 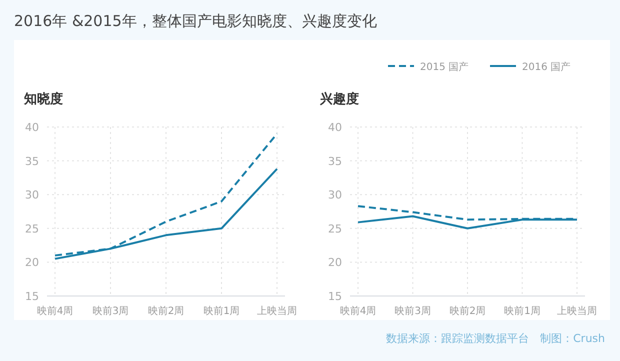 What do you see at coordinates (444, 67) in the screenshot?
I see `legend-label: 2015 国产` at bounding box center [444, 67].